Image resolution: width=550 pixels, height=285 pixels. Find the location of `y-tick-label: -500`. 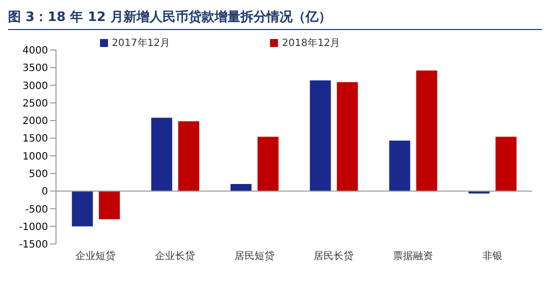

y-tick-label: -500 is located at coordinates (36, 210).